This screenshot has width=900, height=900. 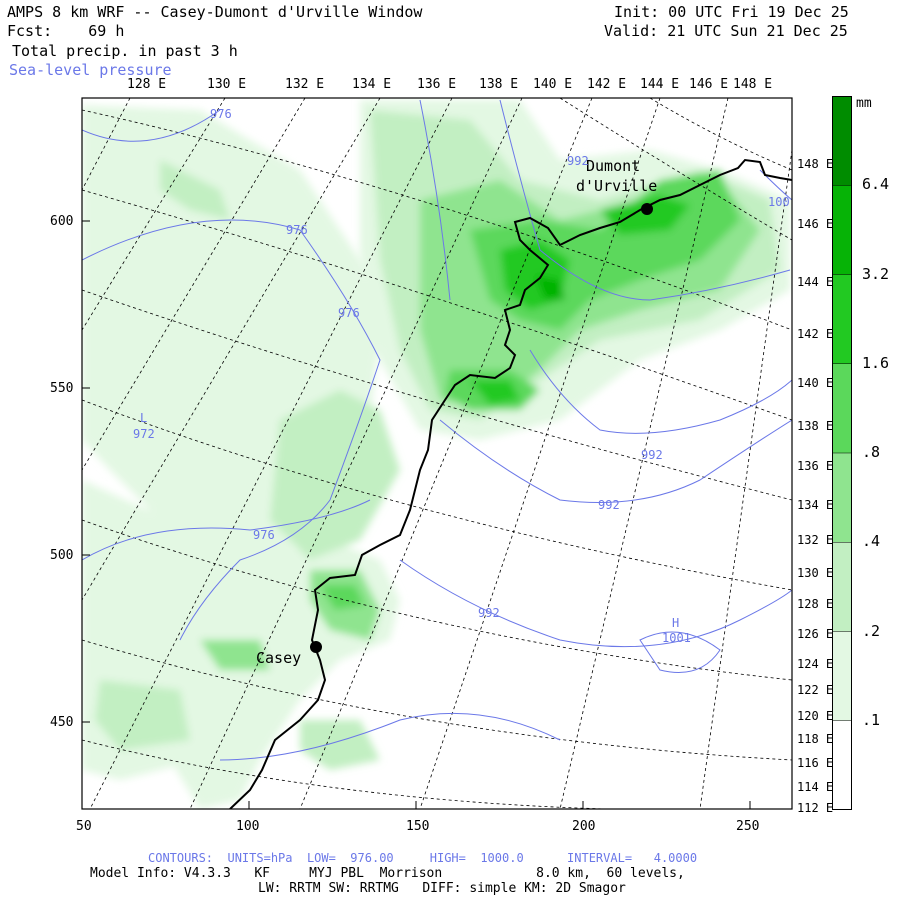 What do you see at coordinates (815, 466) in the screenshot?
I see `right-longitude-label: 136 E` at bounding box center [815, 466].